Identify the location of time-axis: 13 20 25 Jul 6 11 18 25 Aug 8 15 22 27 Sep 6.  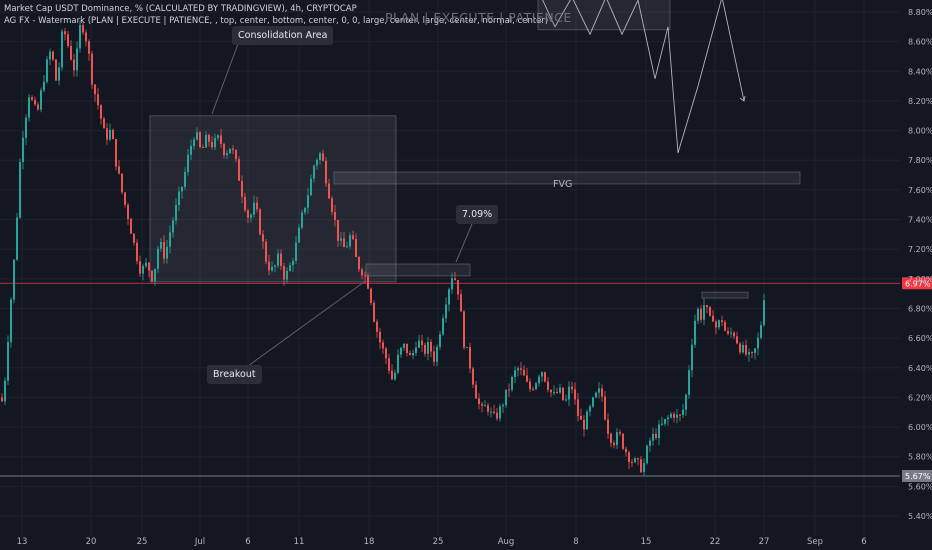
(442, 542).